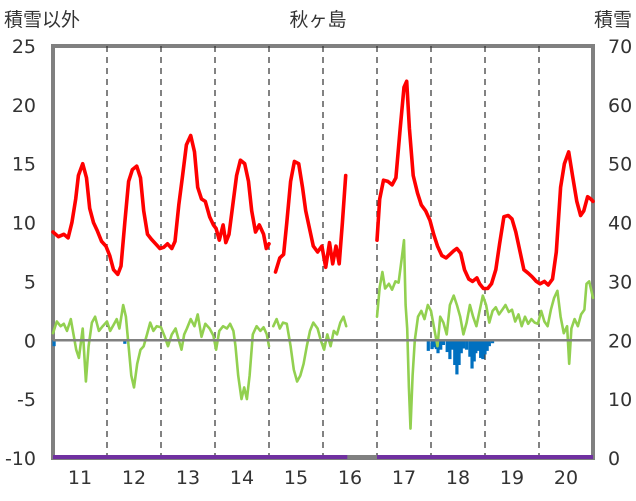 This screenshot has width=636, height=501. Describe the element at coordinates (24, 47) in the screenshot. I see `left-y-tick-label: 25` at that location.